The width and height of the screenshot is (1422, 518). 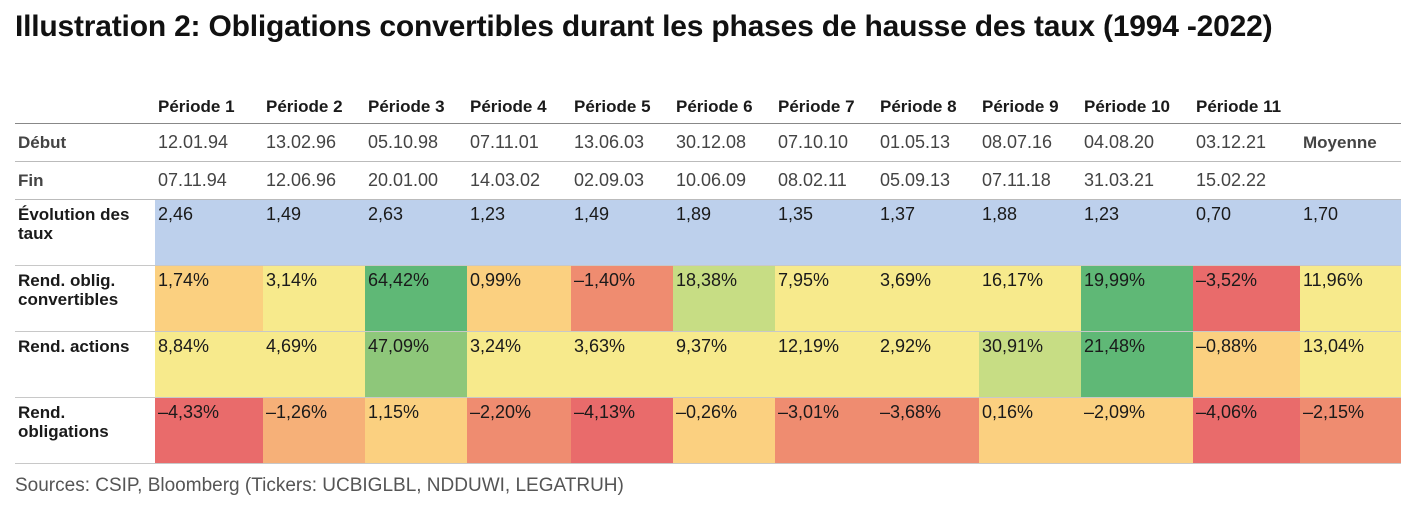 What do you see at coordinates (826, 107) in the screenshot?
I see `period-header: Période 7` at bounding box center [826, 107].